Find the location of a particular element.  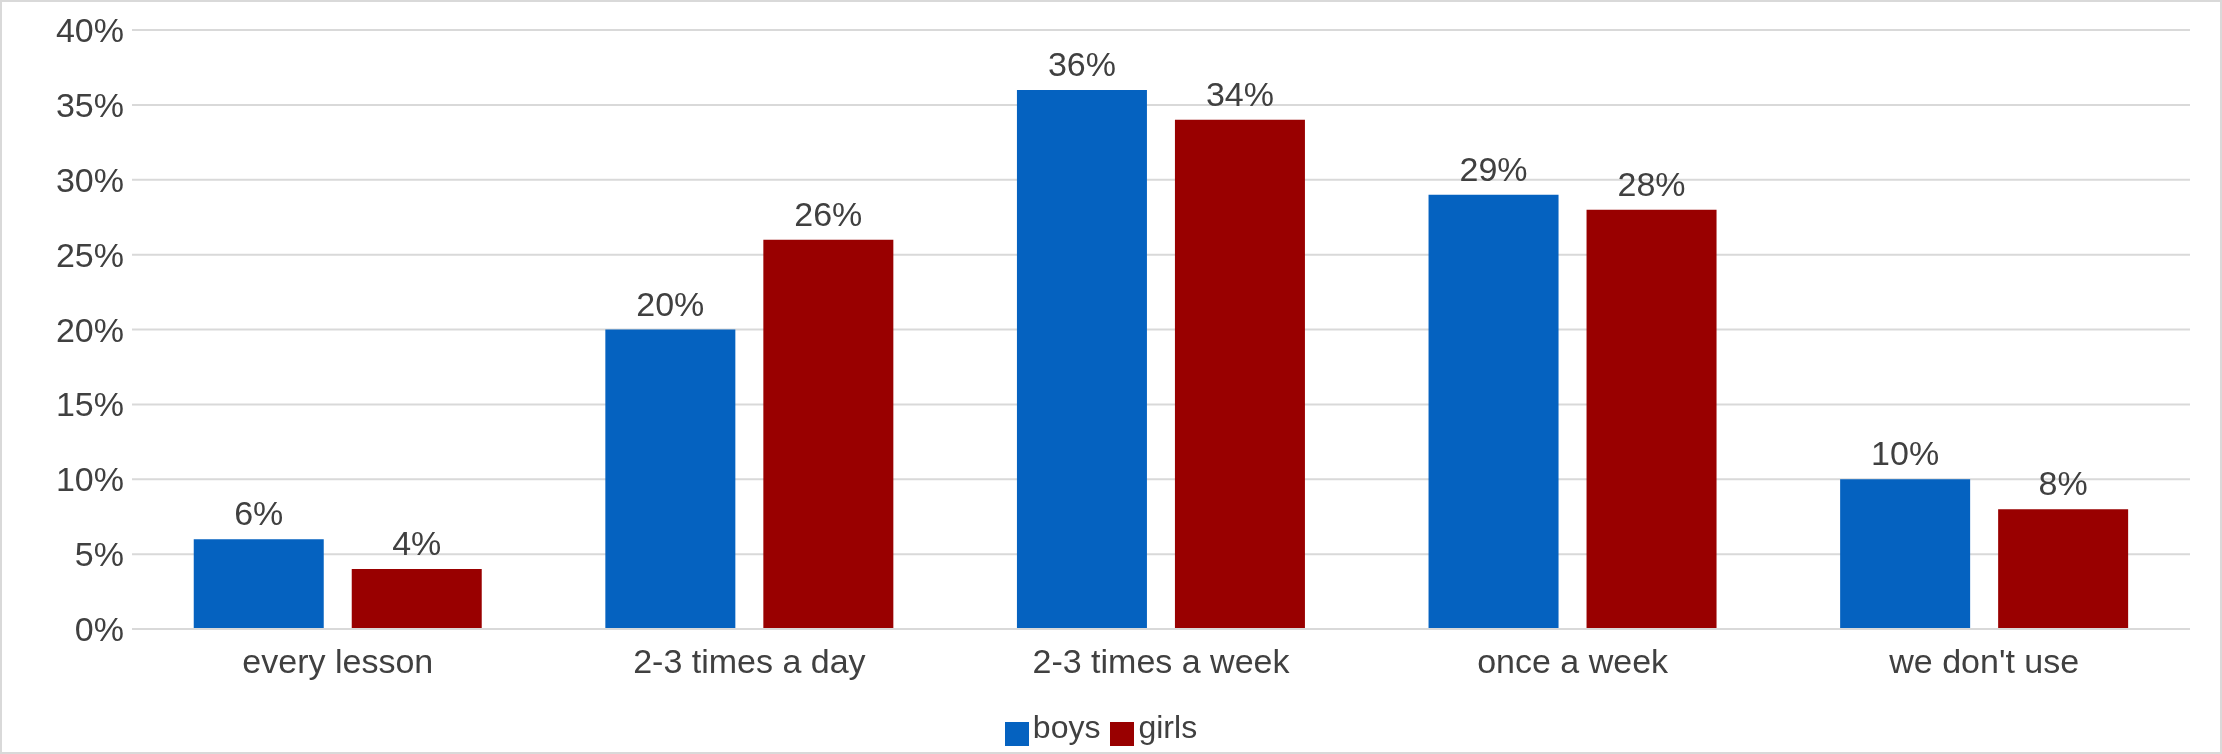

data-label: 29% is located at coordinates (1493, 168).